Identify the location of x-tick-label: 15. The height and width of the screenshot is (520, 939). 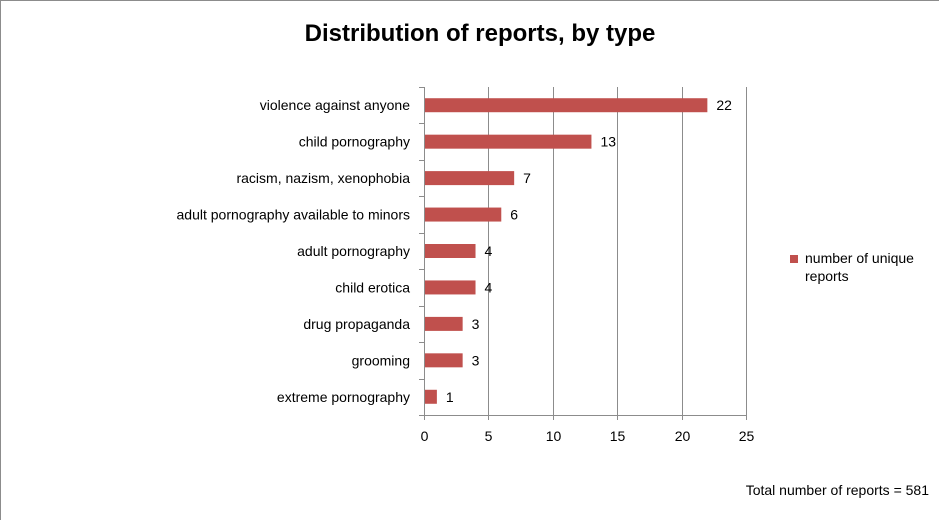
(618, 436).